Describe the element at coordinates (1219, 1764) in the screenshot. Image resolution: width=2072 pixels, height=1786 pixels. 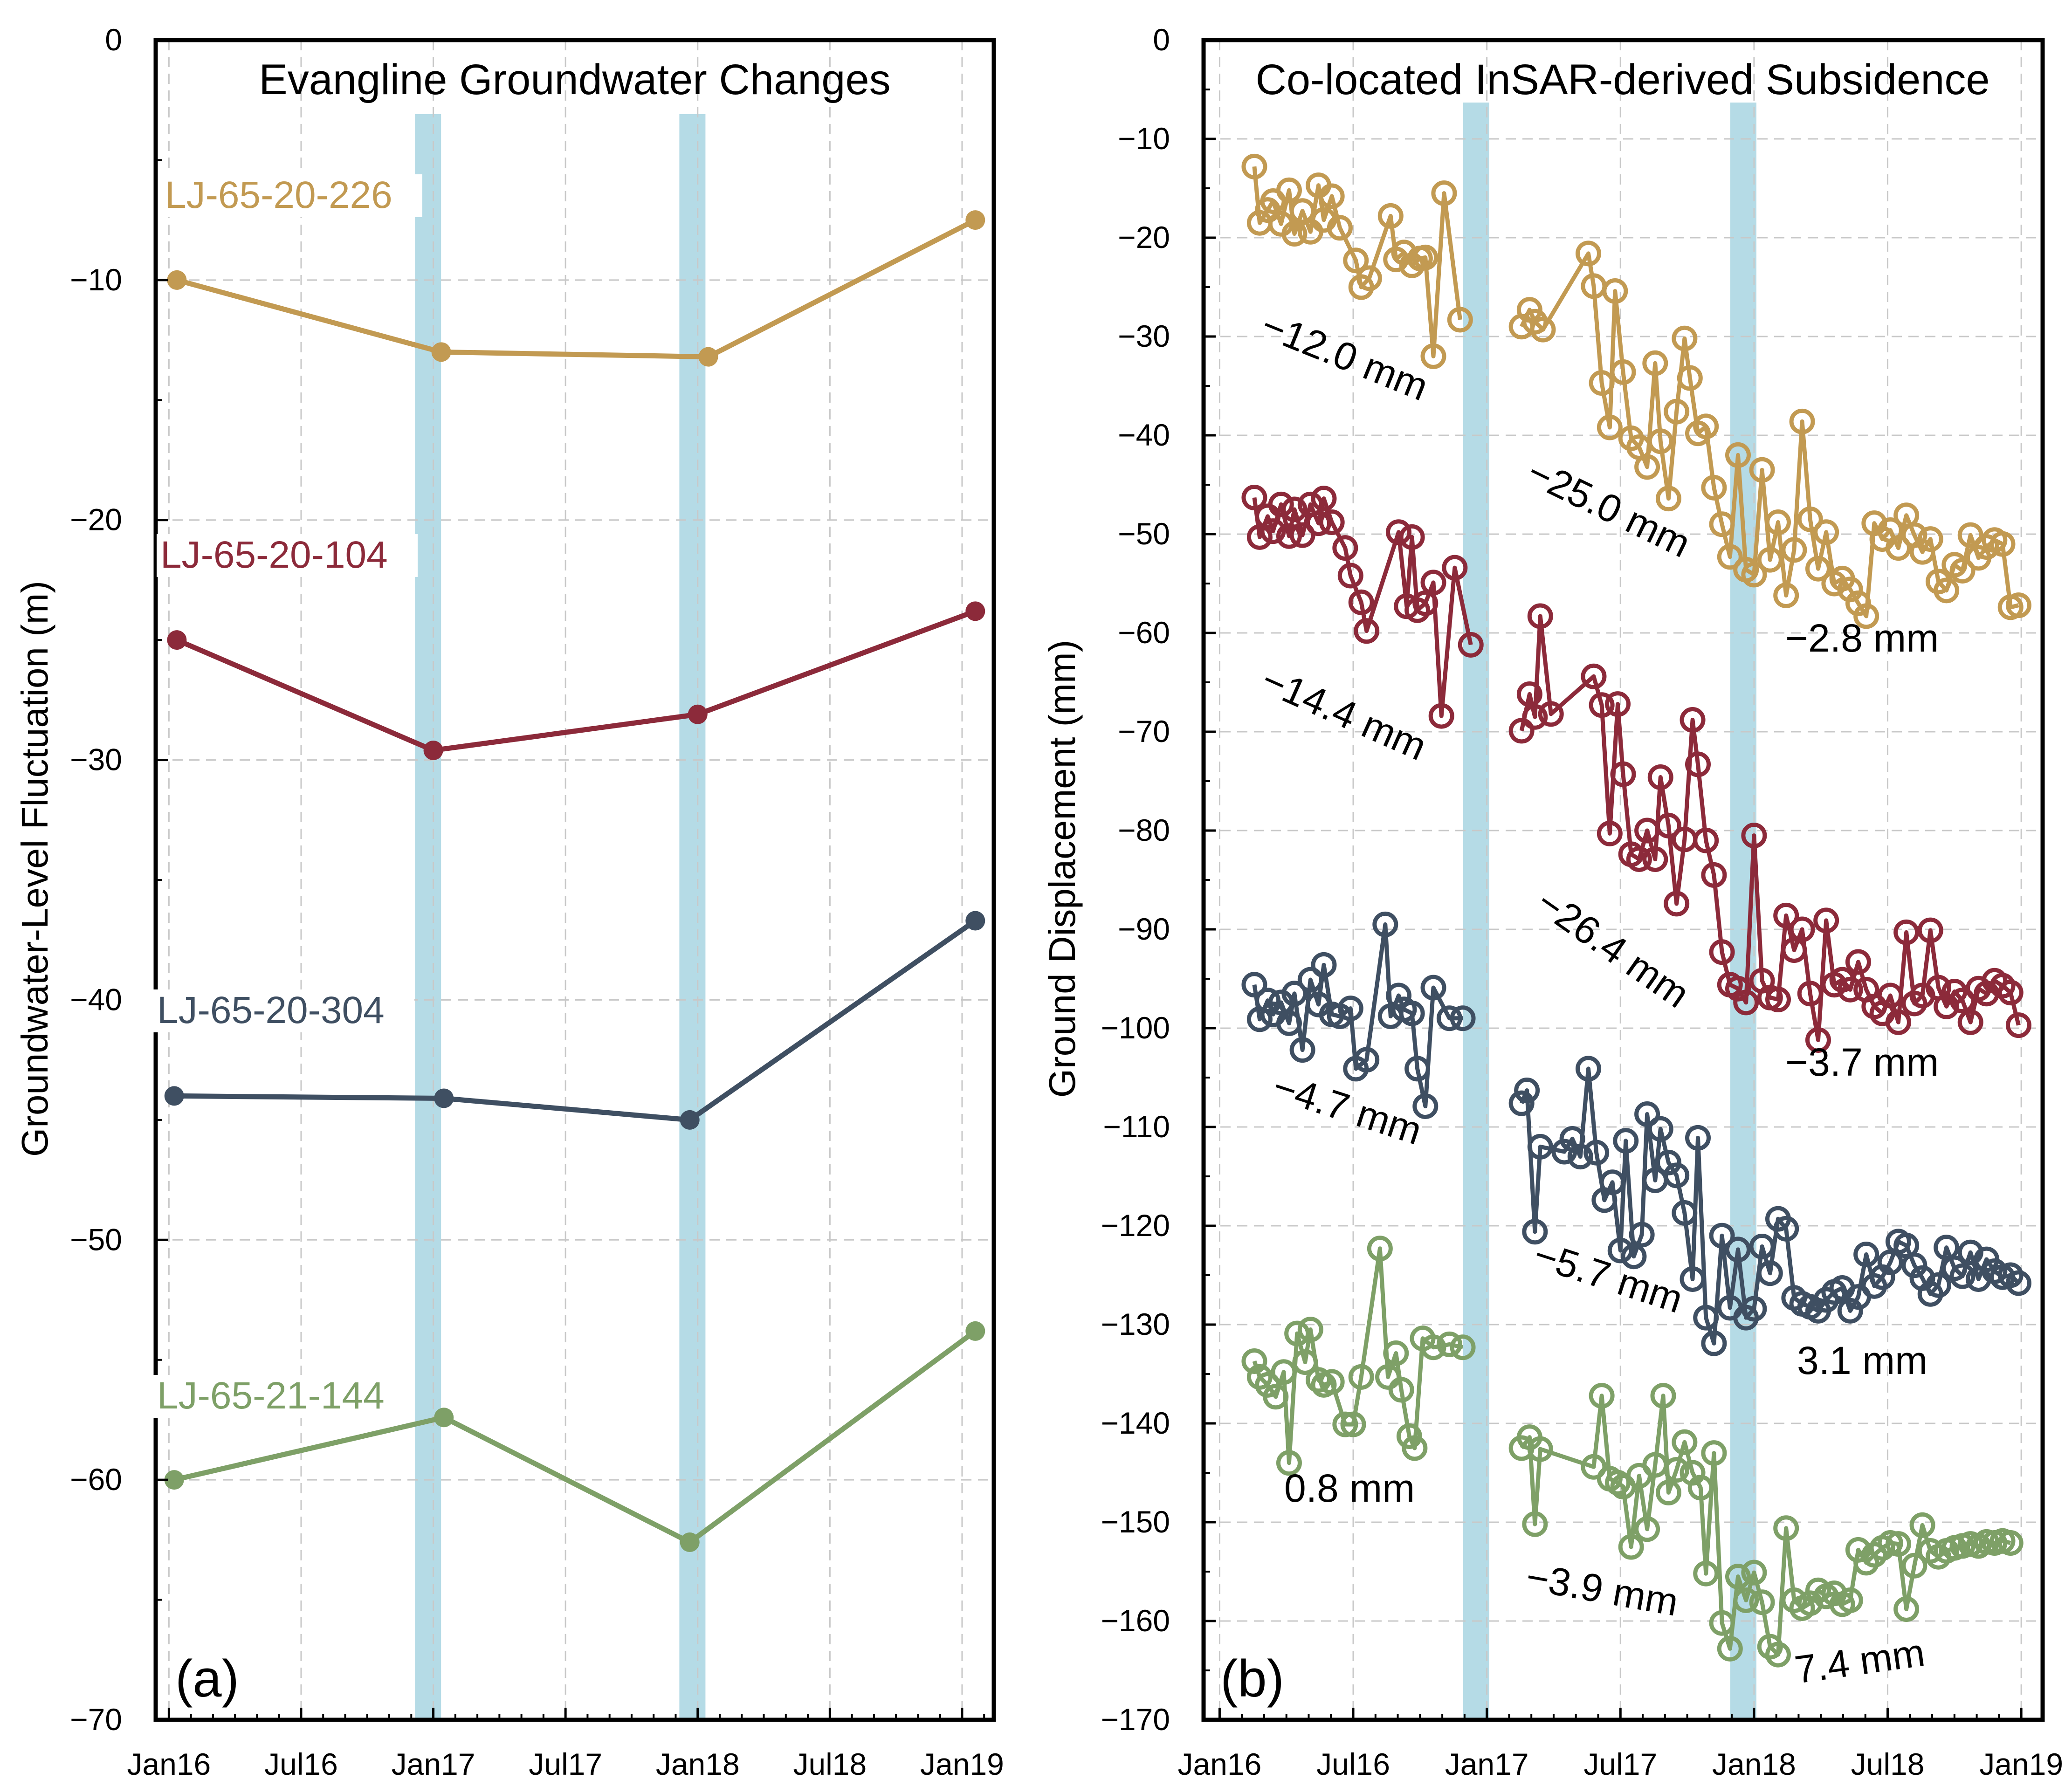
I see `x-tick-label: Jan16` at that location.